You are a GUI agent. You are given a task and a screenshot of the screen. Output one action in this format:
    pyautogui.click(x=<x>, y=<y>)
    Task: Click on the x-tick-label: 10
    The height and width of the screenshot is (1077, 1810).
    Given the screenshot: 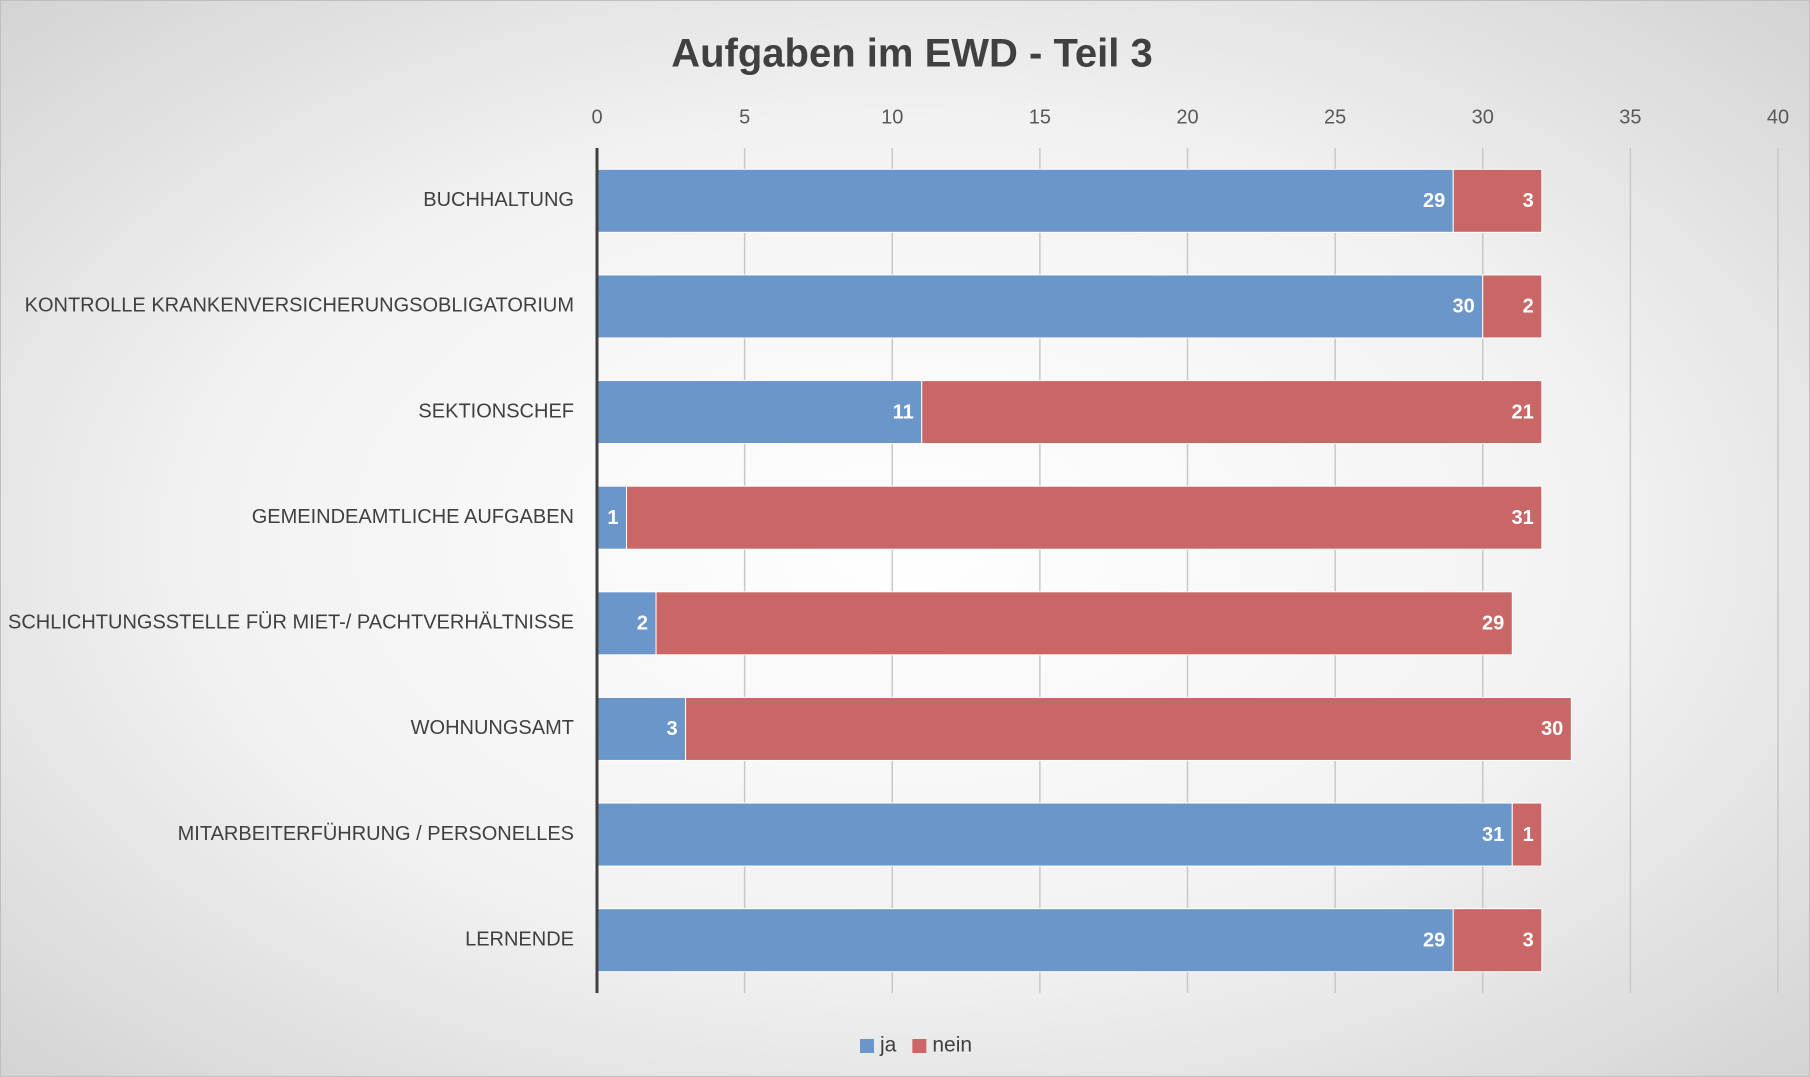 What is the action you would take?
    pyautogui.click(x=892, y=117)
    